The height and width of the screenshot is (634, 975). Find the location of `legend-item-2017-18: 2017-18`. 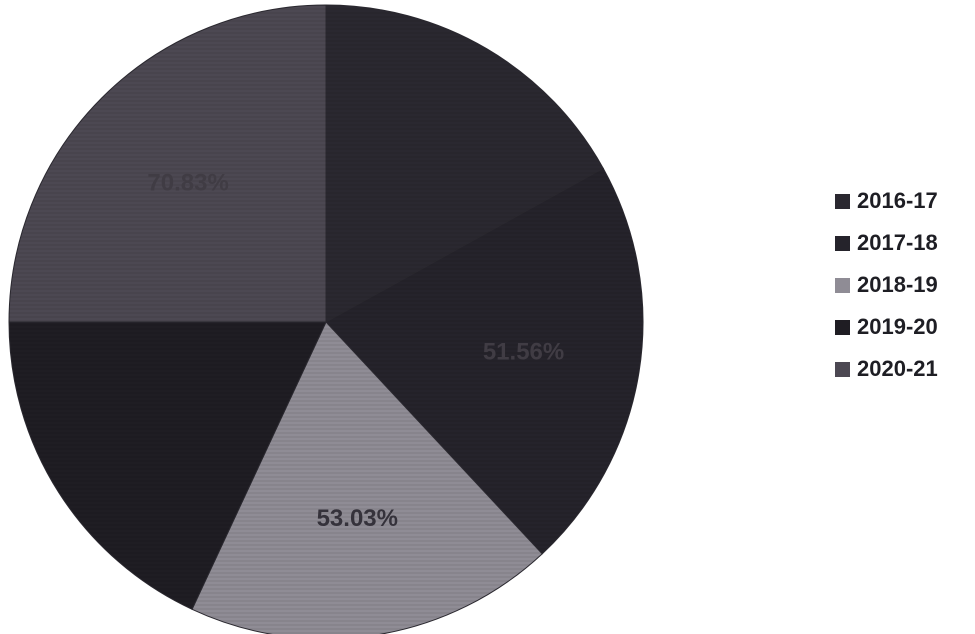

legend-item-2017-18: 2017-18 is located at coordinates (902, 243).